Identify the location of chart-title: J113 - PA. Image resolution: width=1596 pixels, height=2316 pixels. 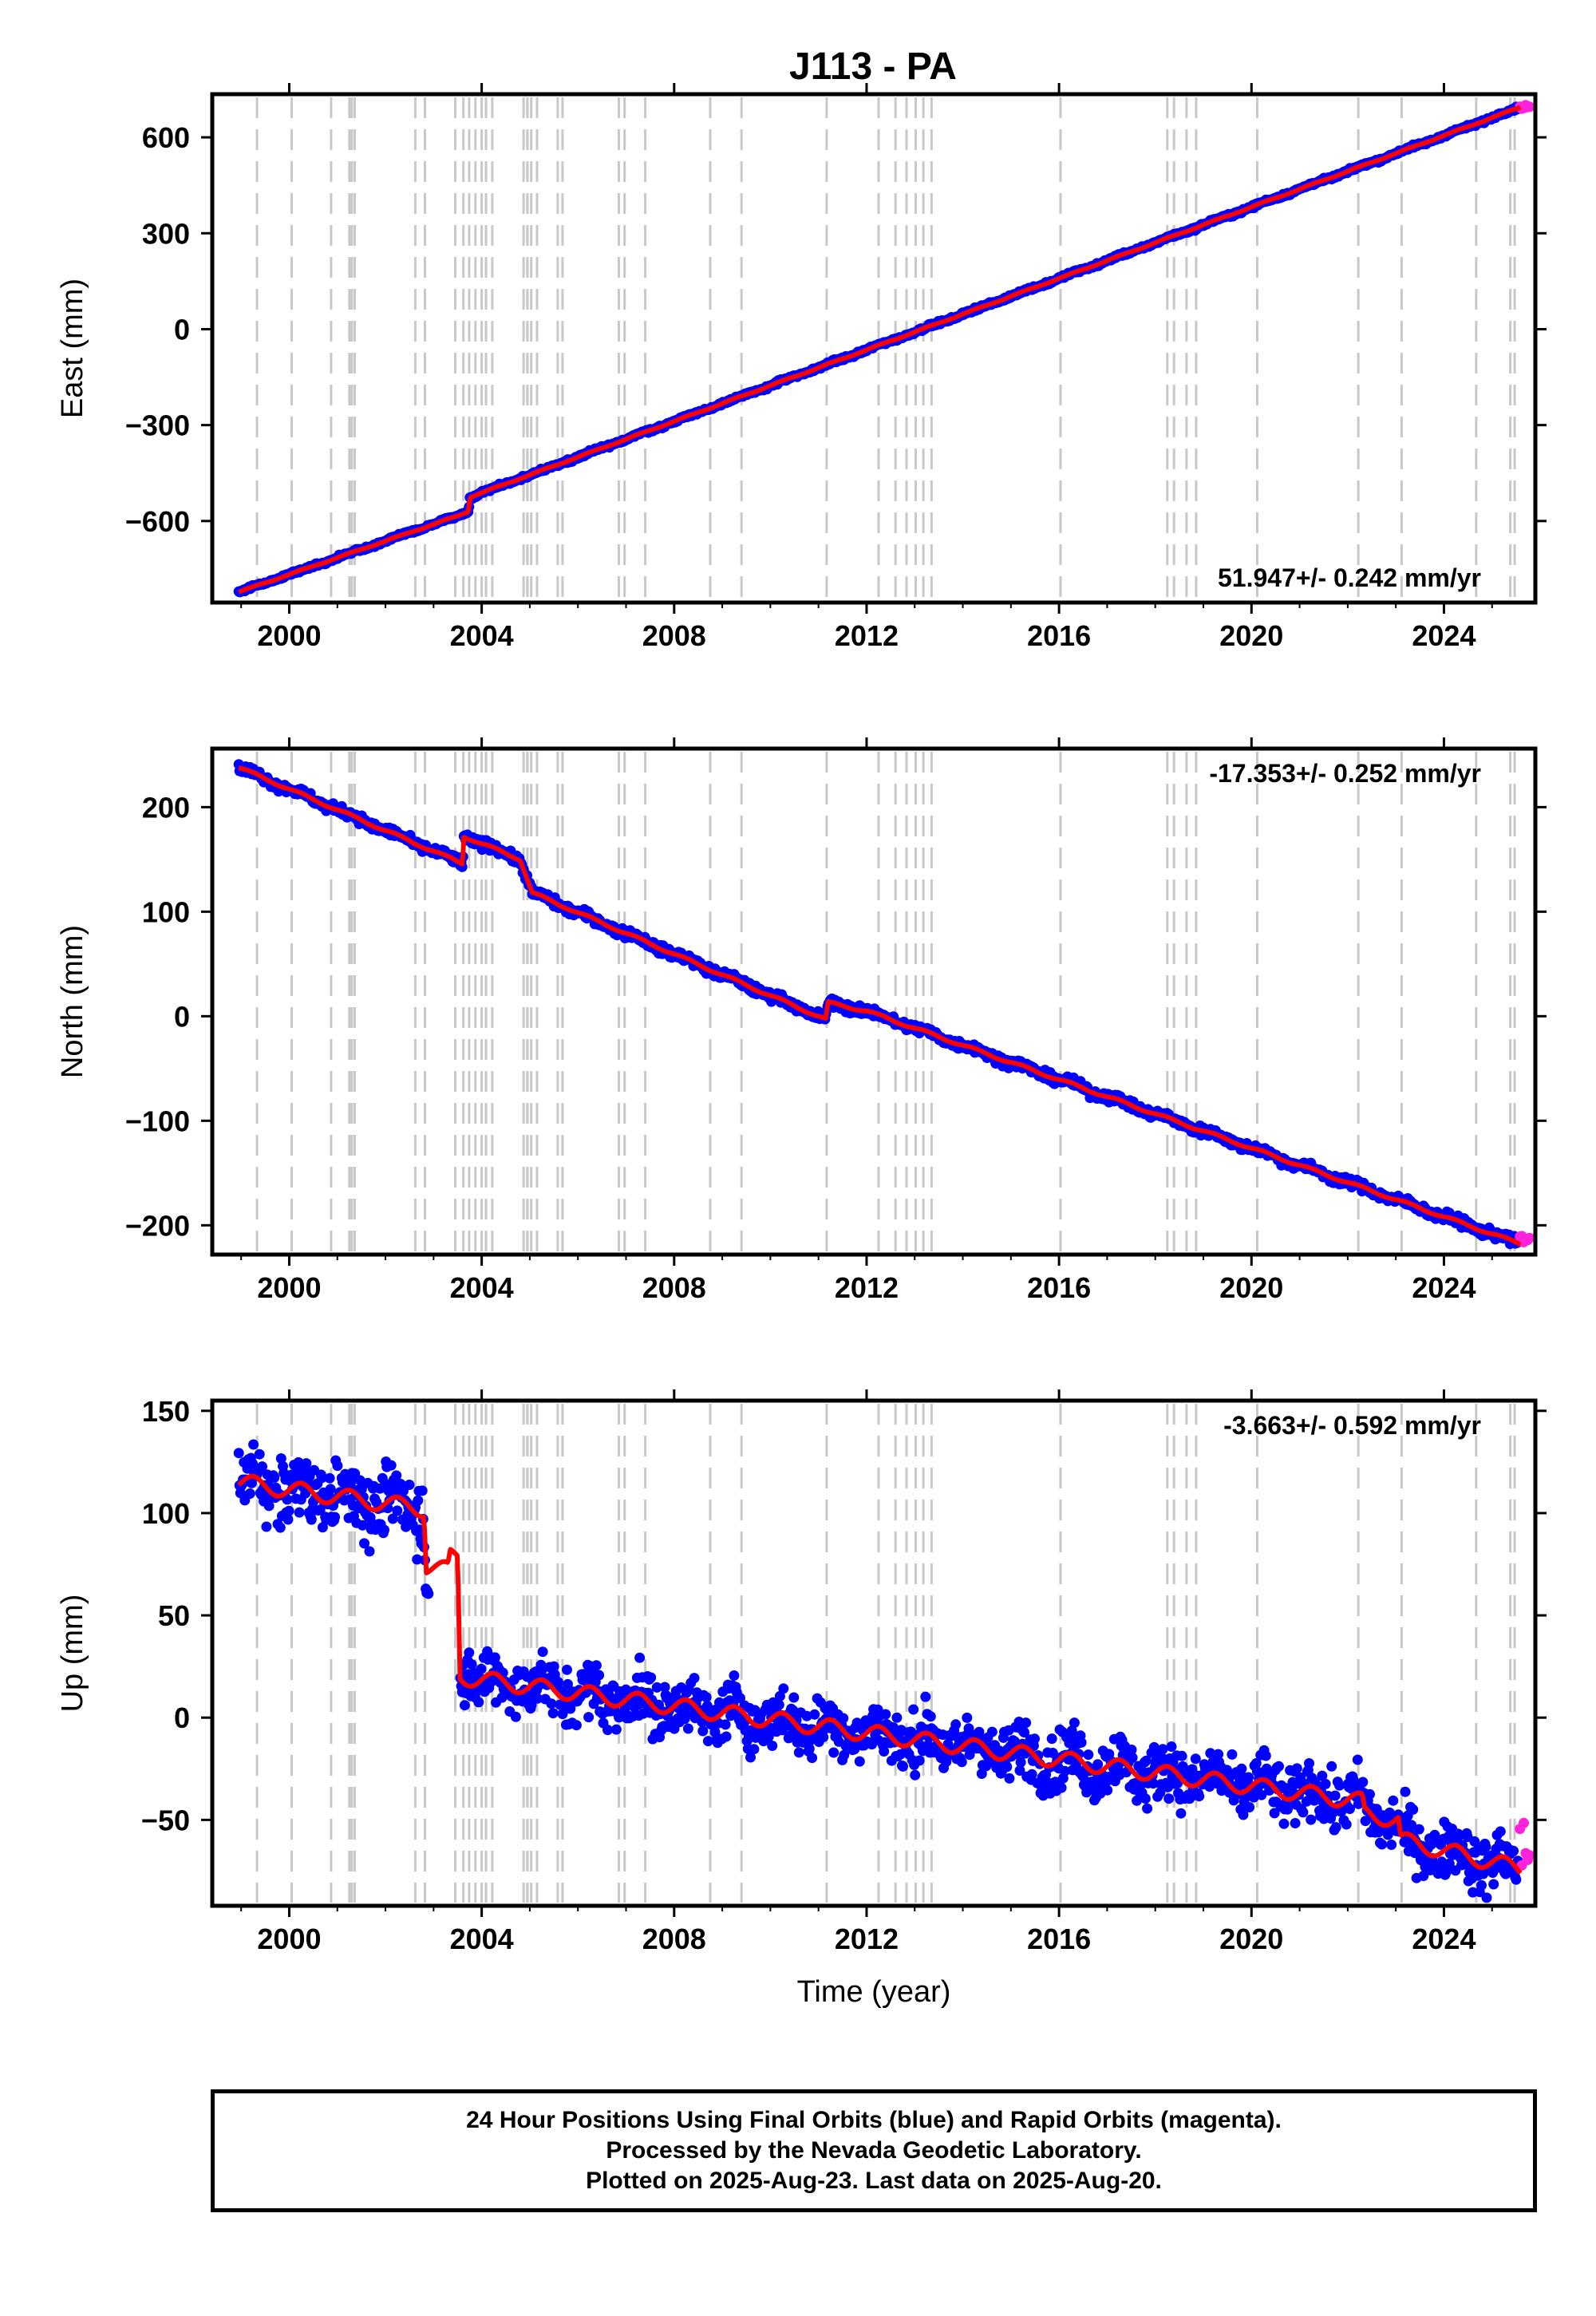
(873, 66).